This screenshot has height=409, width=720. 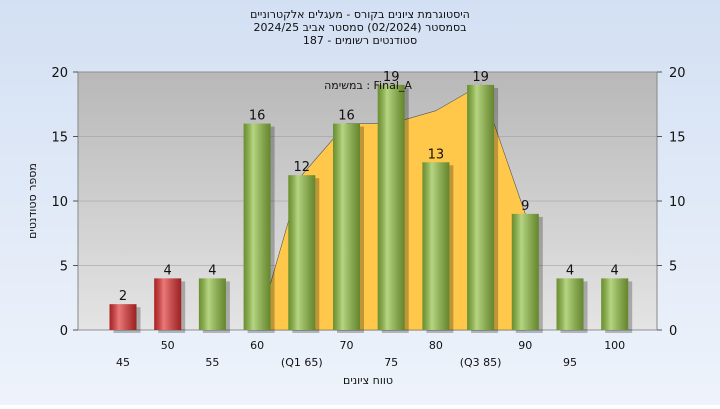 What do you see at coordinates (59, 73) in the screenshot?
I see `y-tick-label: 20` at bounding box center [59, 73].